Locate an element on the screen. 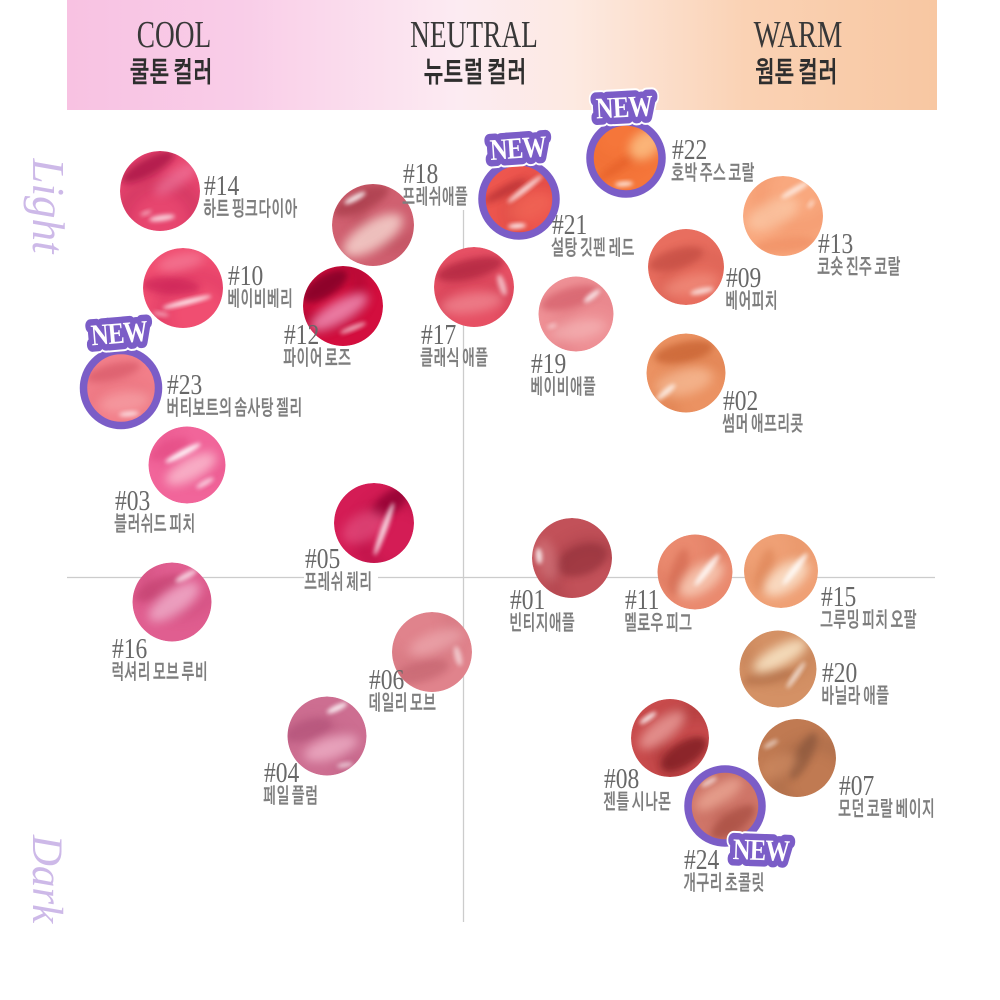 This screenshot has height=1000, width=1000. svg-text: #14 is located at coordinates (221, 185).